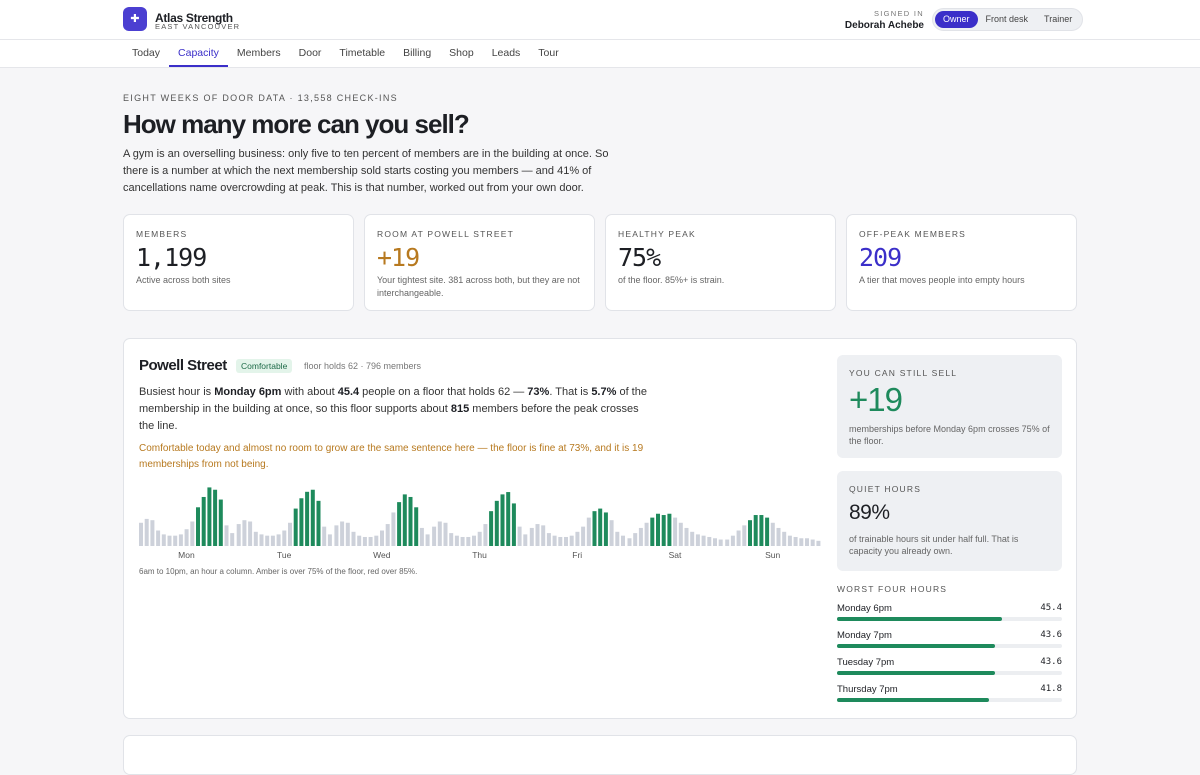 This screenshot has width=1200, height=775. I want to click on nav-item: Shop, so click(461, 53).